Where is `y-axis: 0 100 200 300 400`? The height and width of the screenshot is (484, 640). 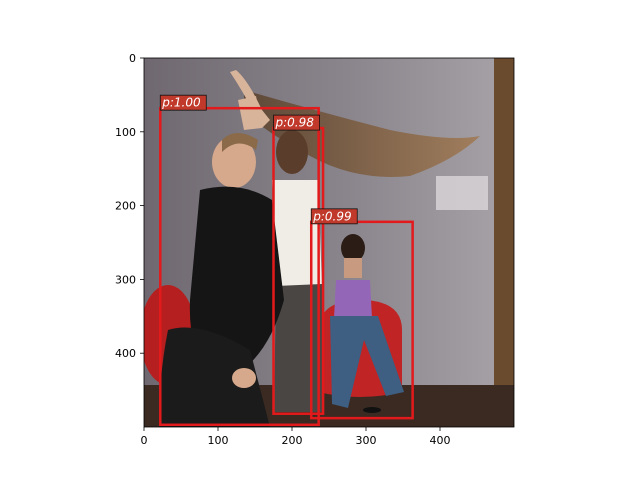
y-axis: 0 100 200 300 400 is located at coordinates (129, 206).